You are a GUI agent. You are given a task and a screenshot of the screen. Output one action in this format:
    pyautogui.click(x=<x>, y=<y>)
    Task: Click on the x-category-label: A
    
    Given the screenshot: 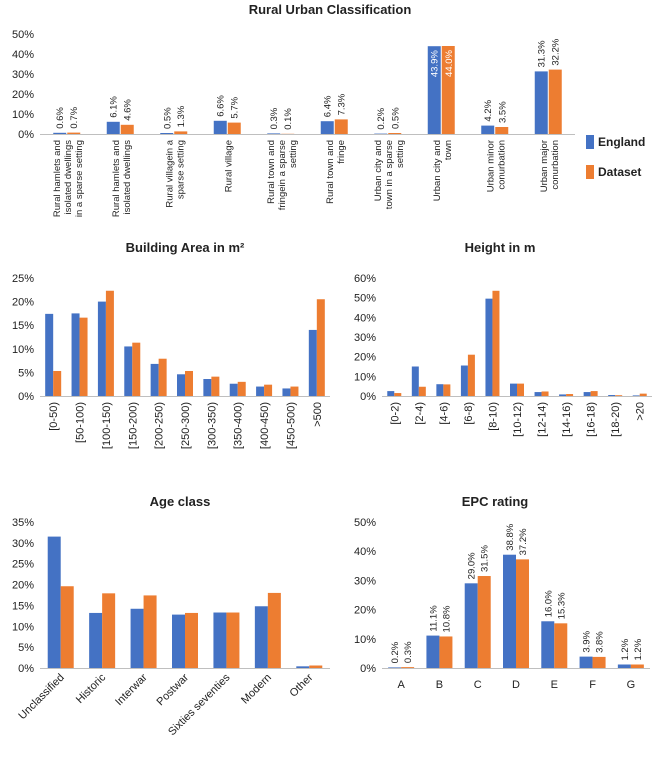 What is the action you would take?
    pyautogui.click(x=401, y=685)
    